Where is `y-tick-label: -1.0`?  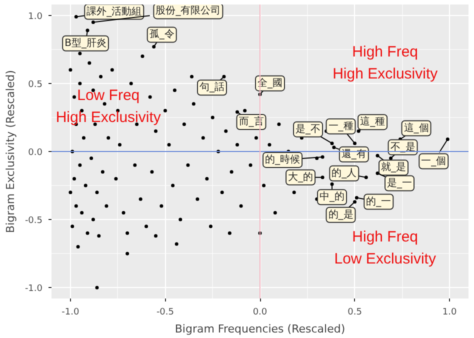 y-tick-label: -1.0 is located at coordinates (33, 289).